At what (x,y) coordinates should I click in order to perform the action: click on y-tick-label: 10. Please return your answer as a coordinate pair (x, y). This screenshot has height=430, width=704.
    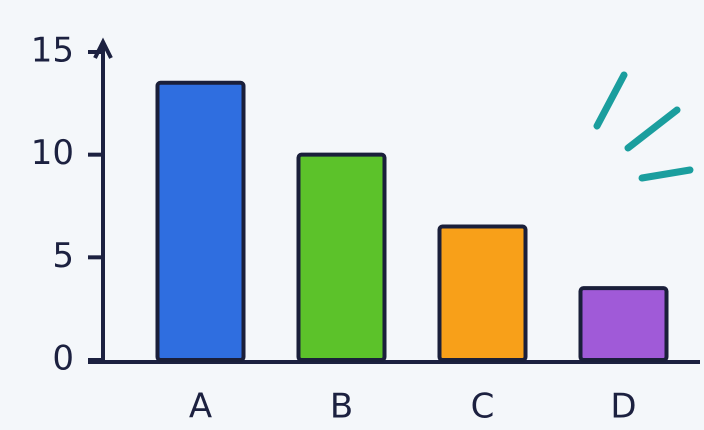
    Looking at the image, I should click on (52, 153).